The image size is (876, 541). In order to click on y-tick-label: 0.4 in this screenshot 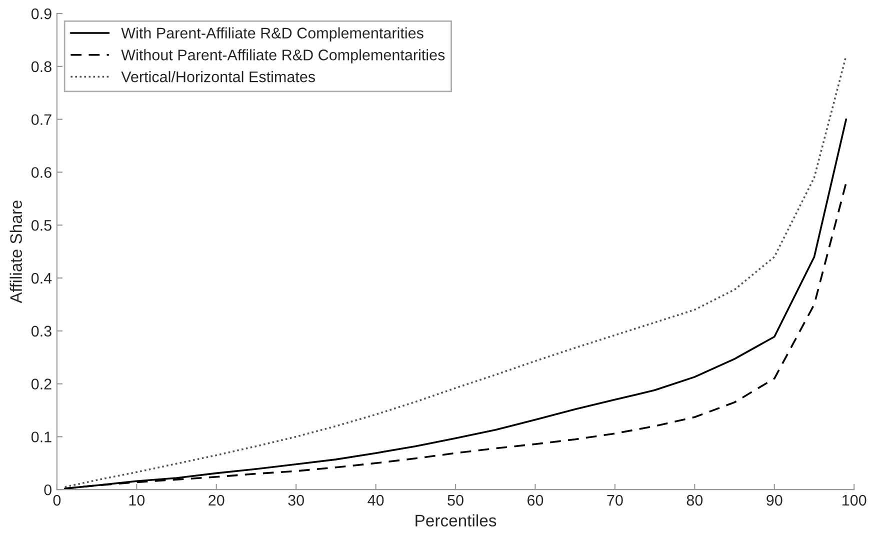, I will do `click(41, 278)`.